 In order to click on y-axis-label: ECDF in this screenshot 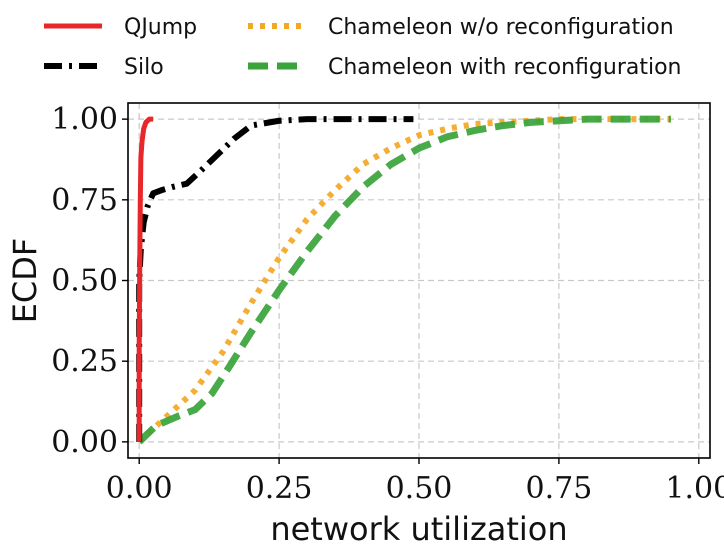, I will do `click(25, 281)`.